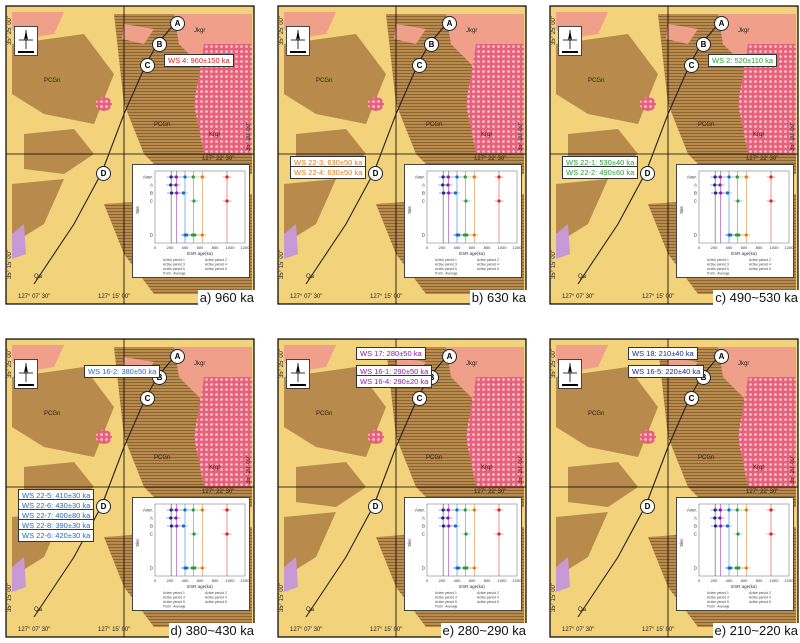 The height and width of the screenshot is (643, 800). Describe the element at coordinates (424, 568) in the screenshot. I see `y-tick-label: D` at that location.